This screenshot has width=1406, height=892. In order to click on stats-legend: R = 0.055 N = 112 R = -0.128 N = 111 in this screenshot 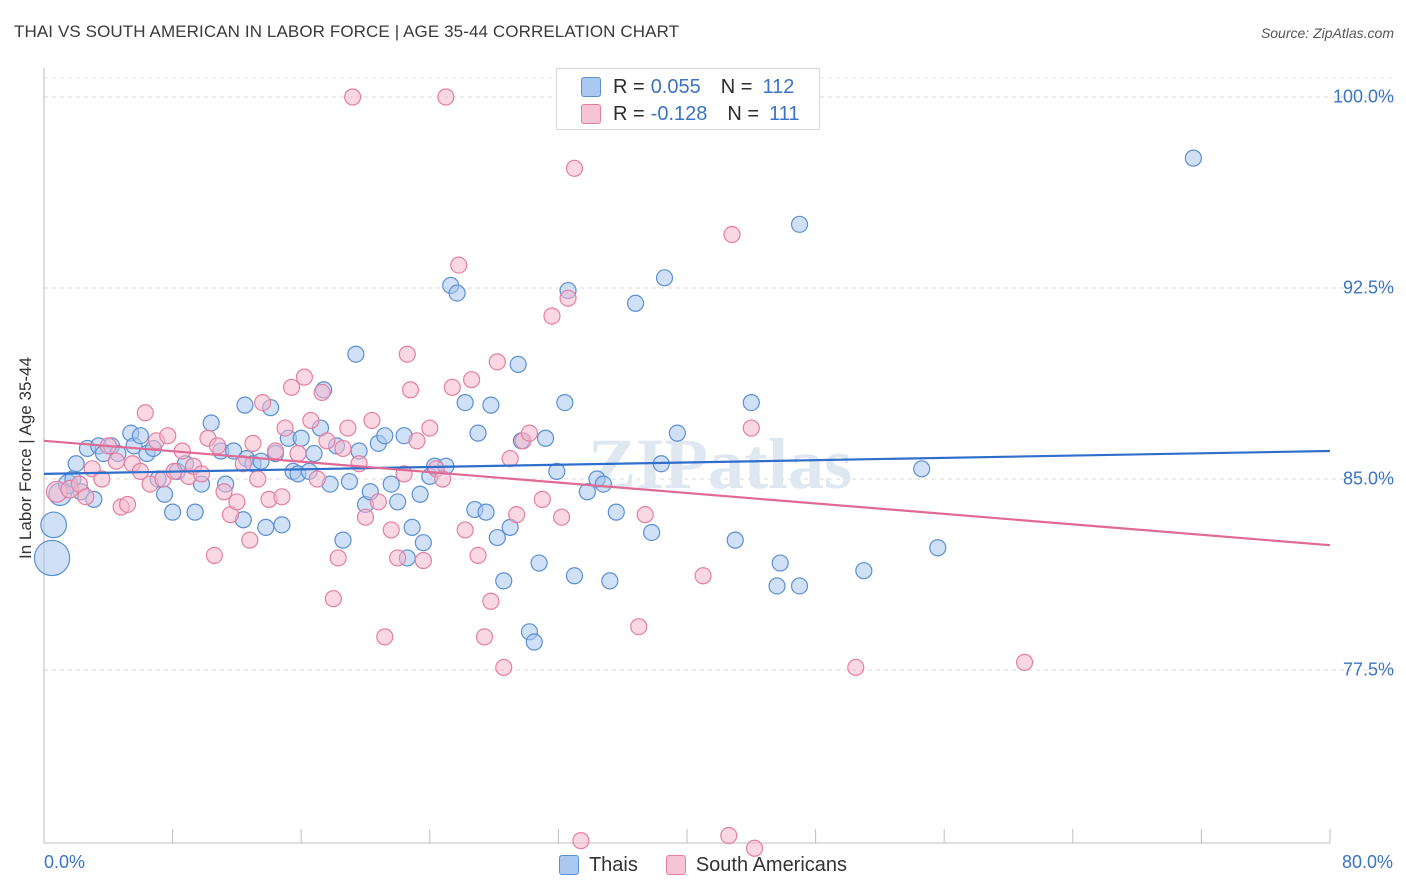, I will do `click(688, 99)`.